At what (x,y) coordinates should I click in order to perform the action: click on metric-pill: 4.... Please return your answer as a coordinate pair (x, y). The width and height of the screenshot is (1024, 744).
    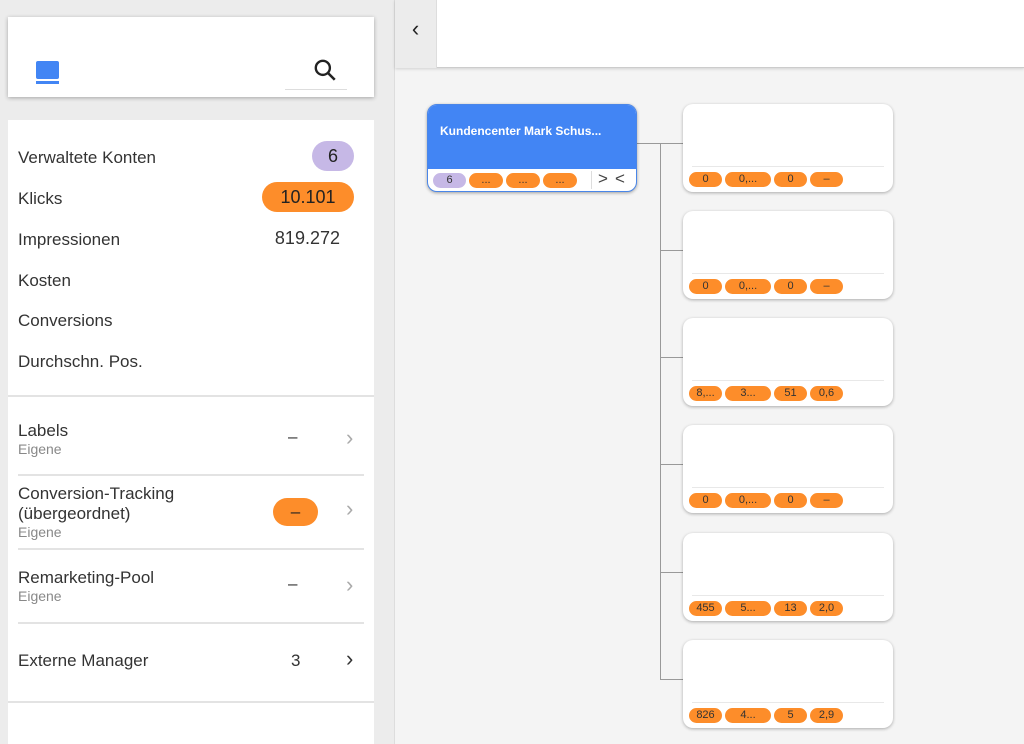
    Looking at the image, I should click on (748, 715).